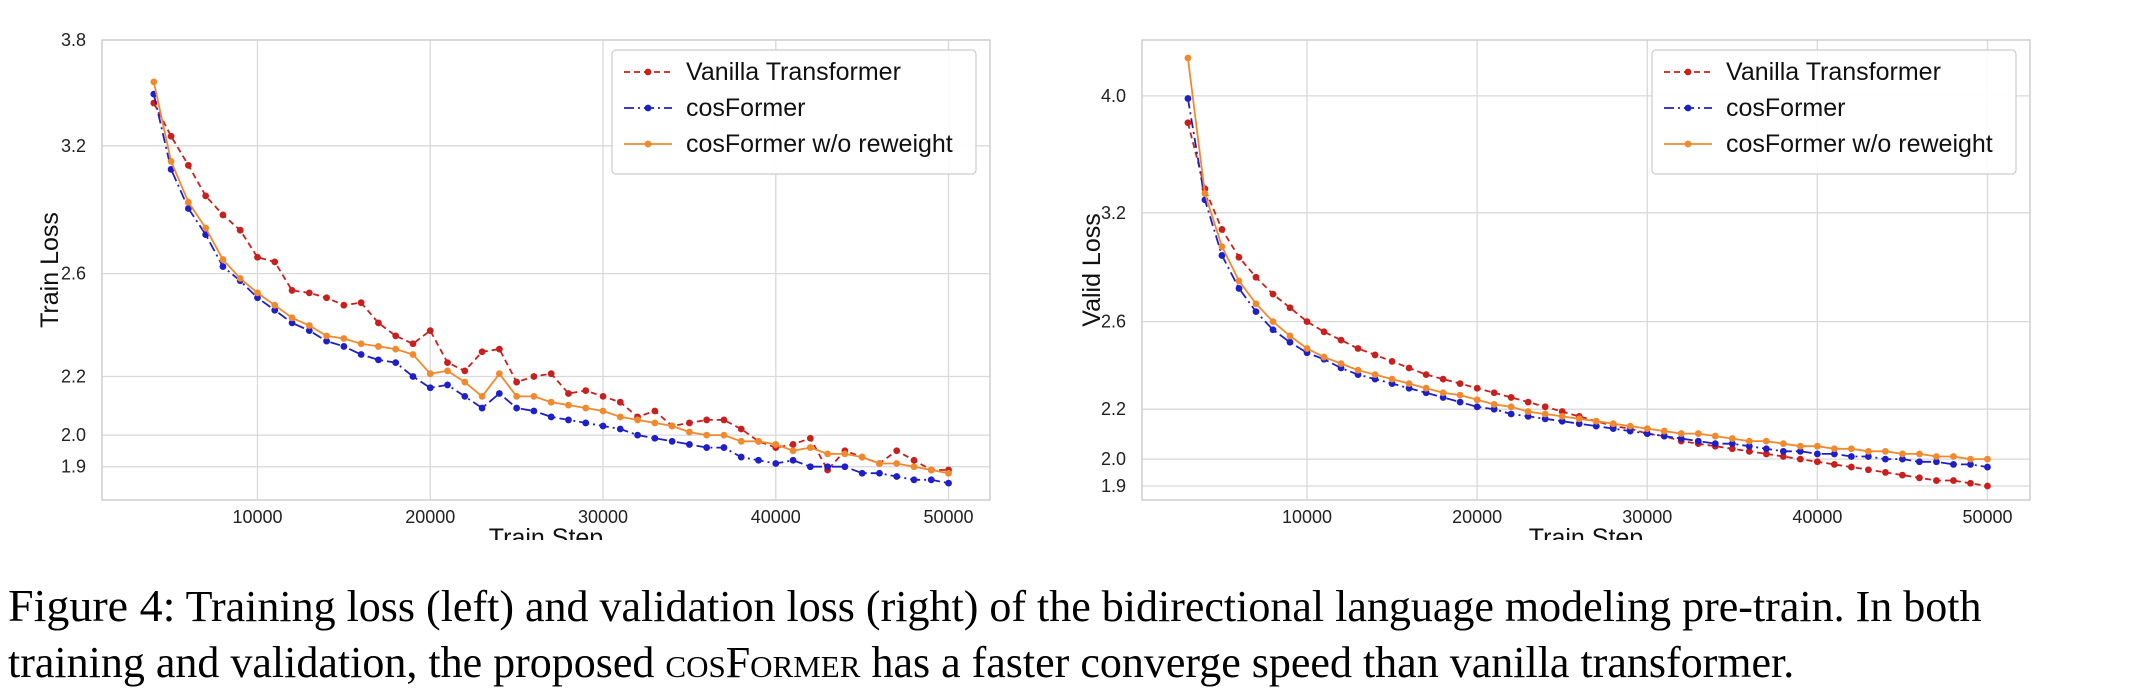  I want to click on x-tick-label: 20000, so click(1477, 517).